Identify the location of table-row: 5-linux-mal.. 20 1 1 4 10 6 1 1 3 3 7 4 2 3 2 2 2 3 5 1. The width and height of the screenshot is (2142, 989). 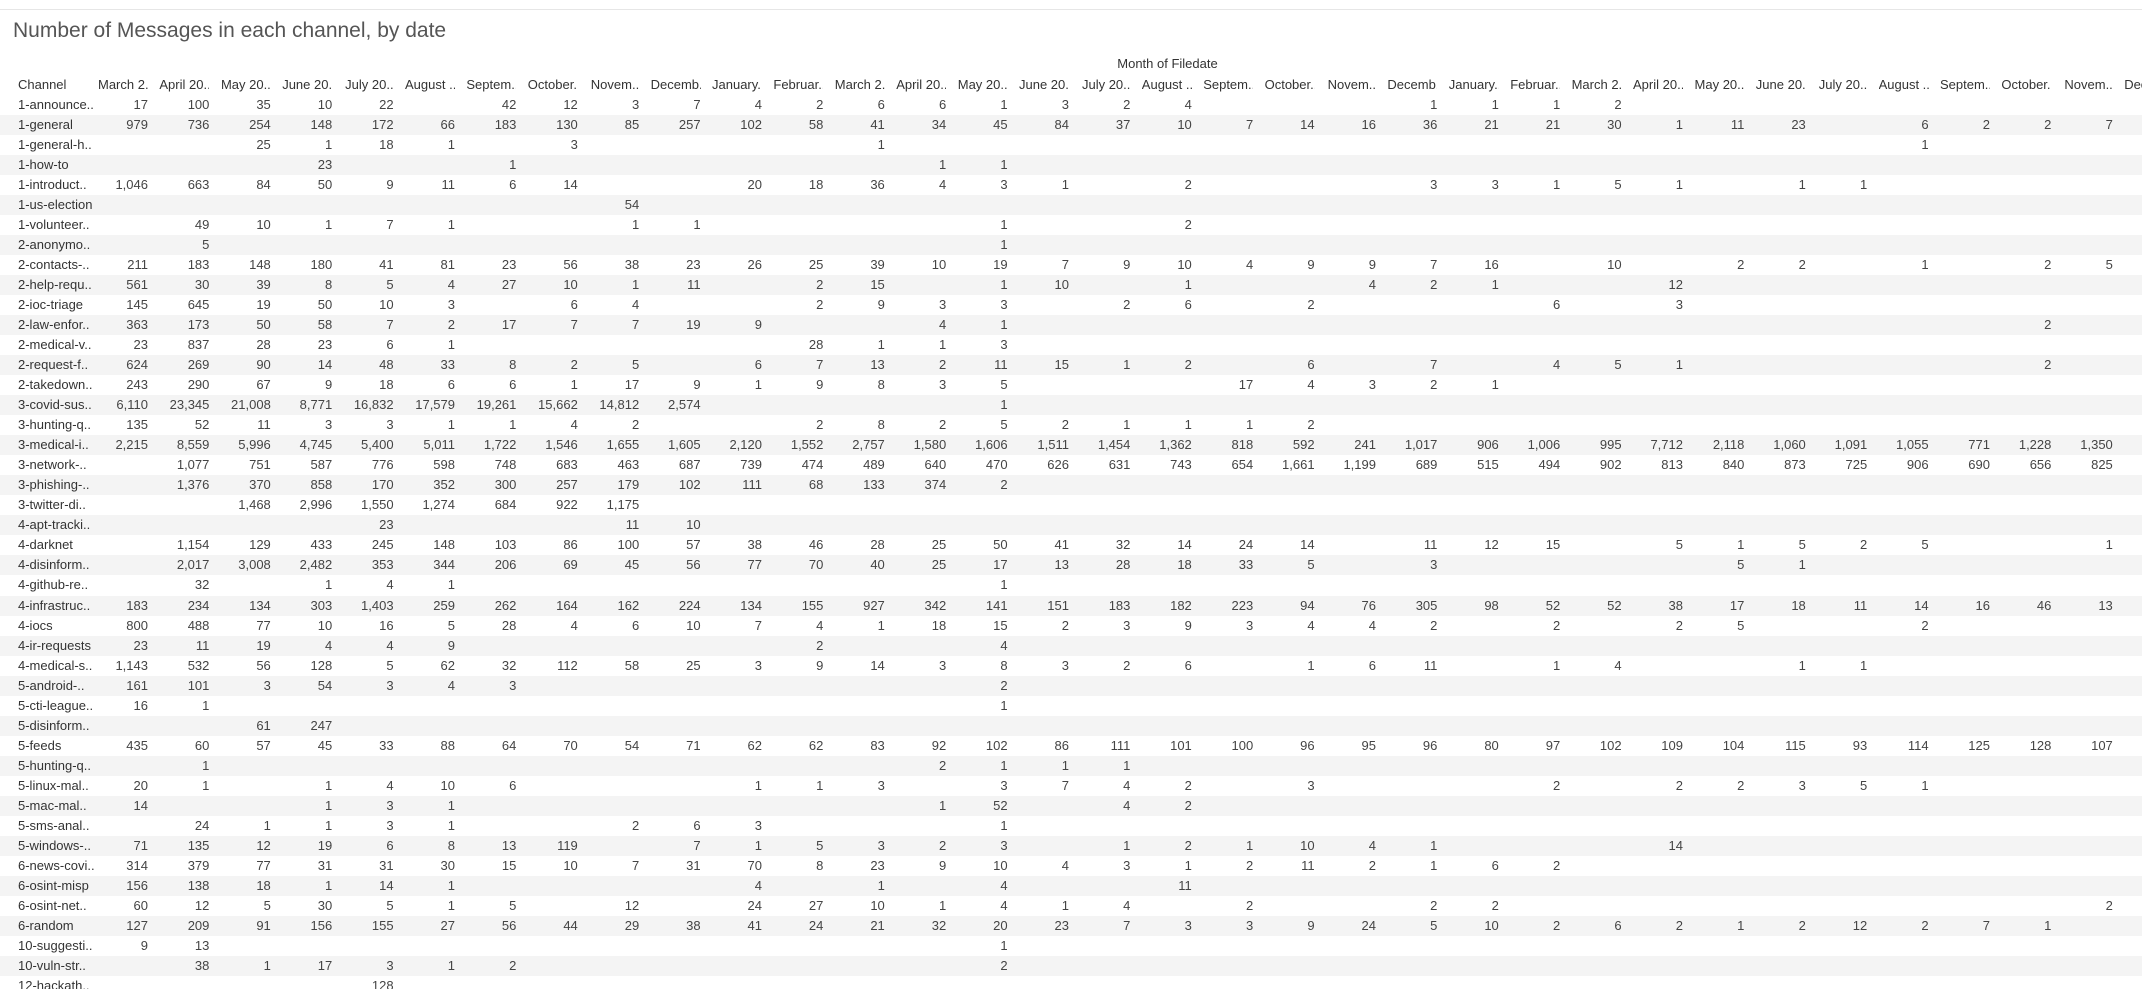
(1071, 786).